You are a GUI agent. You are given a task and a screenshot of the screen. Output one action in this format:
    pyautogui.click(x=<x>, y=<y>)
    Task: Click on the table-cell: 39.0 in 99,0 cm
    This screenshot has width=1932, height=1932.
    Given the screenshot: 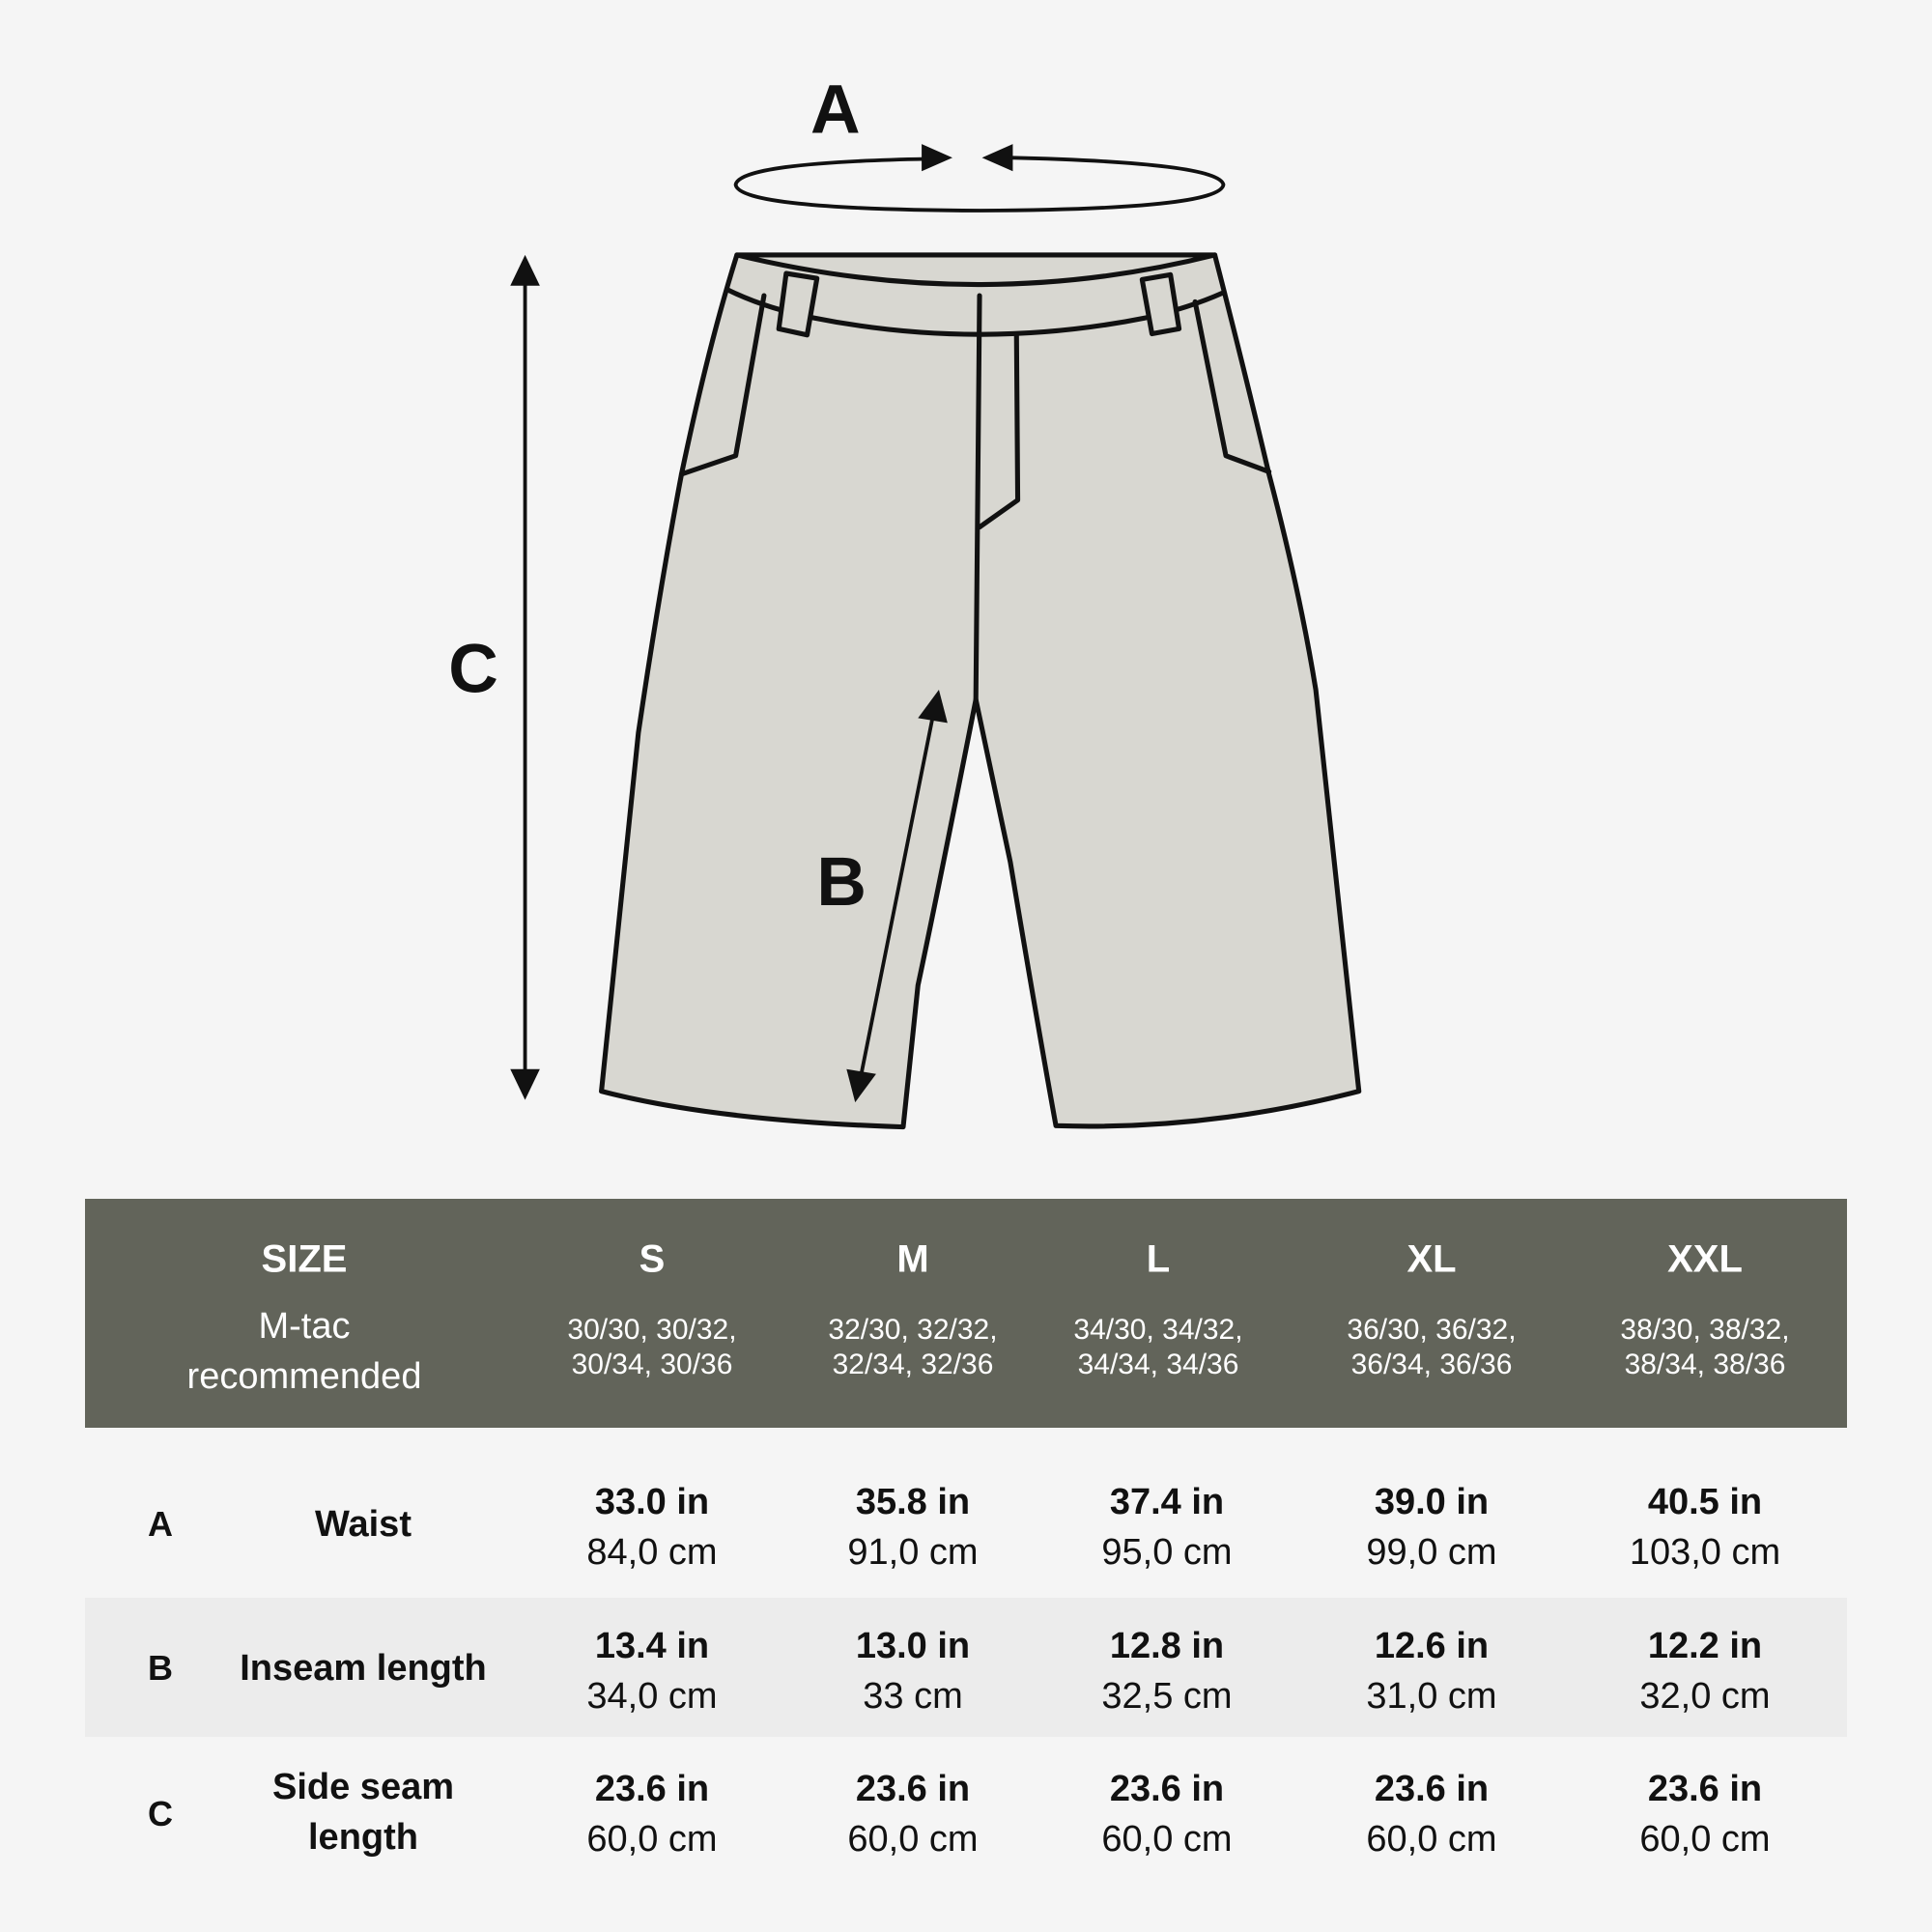 What is the action you would take?
    pyautogui.click(x=1431, y=1527)
    